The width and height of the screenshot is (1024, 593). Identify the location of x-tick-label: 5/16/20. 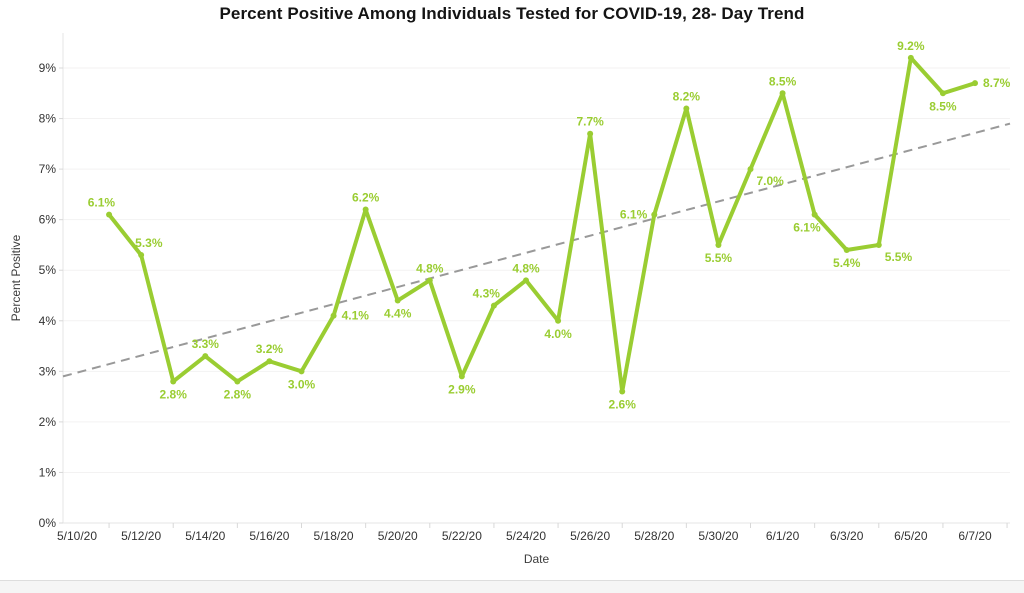
(269, 536).